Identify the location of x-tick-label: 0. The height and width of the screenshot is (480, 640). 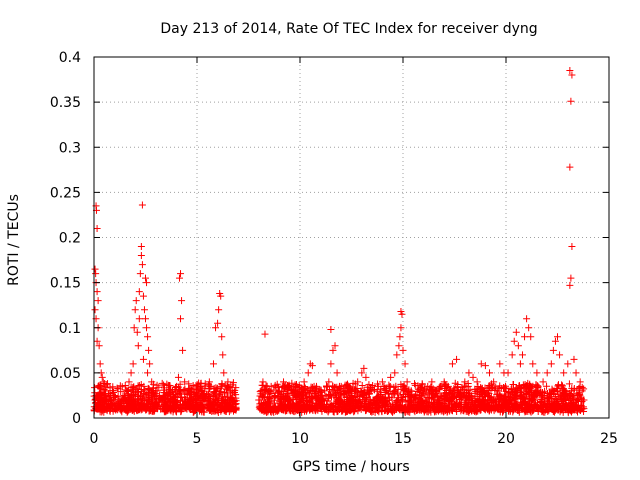
(94, 439).